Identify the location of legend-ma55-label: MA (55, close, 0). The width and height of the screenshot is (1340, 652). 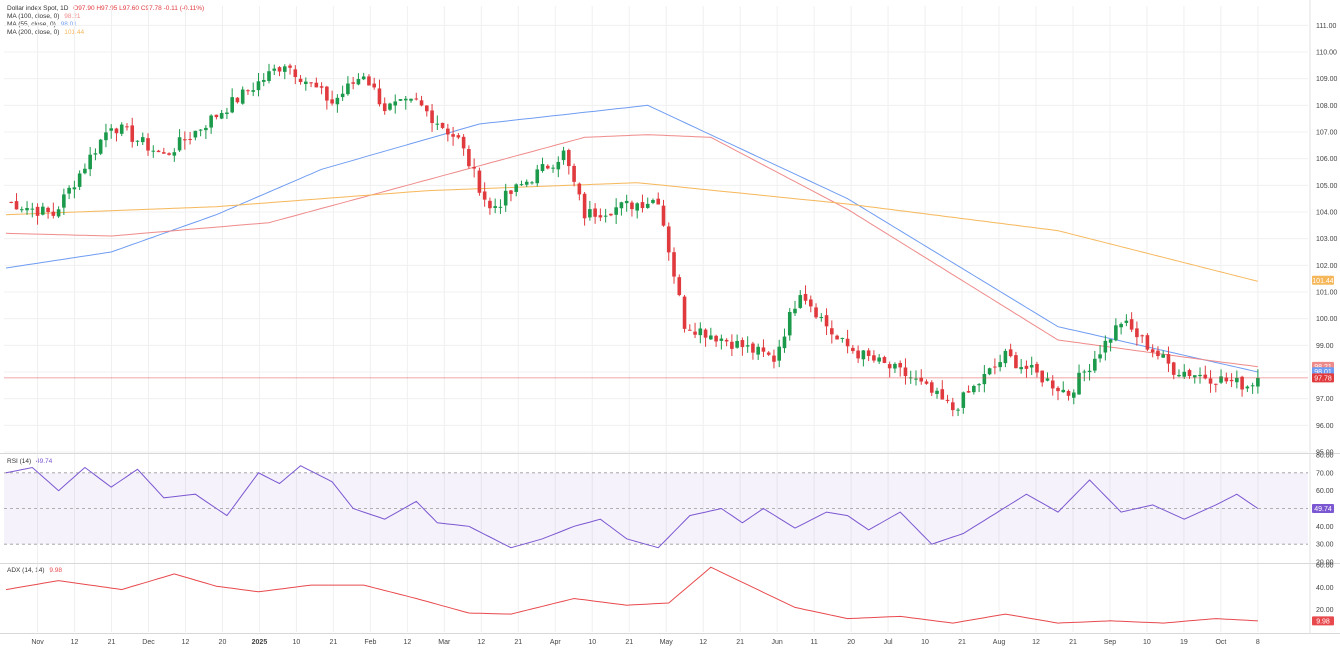
(31, 24).